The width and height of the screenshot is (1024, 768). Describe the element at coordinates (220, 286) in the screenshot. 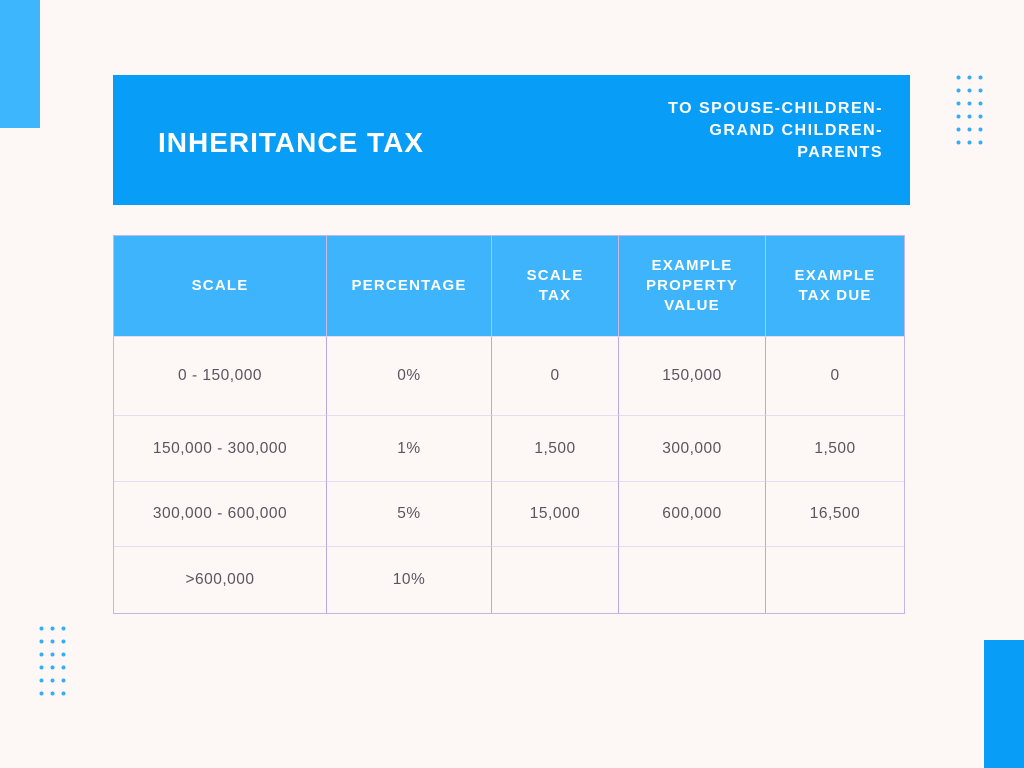

I see `column-header-scale: SCALE` at that location.